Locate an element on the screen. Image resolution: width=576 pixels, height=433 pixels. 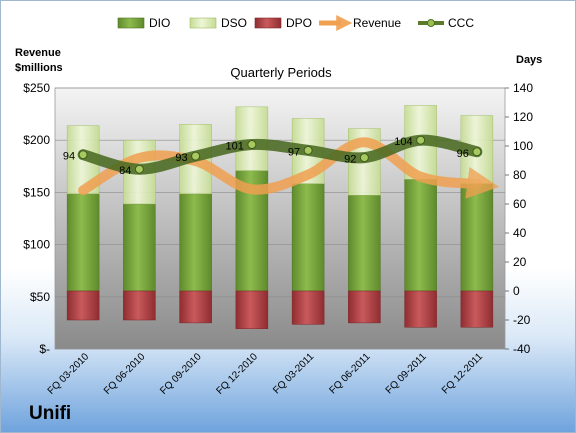
right-tick-label: 40 is located at coordinates (520, 233).